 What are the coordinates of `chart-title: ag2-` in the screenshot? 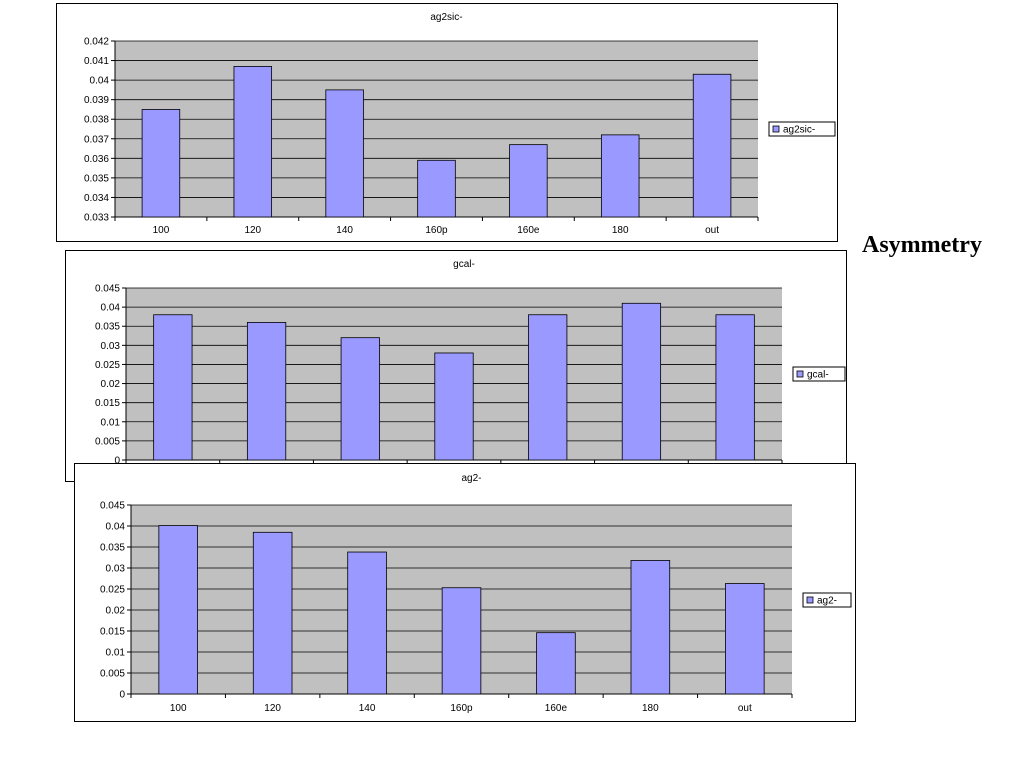 It's located at (471, 478).